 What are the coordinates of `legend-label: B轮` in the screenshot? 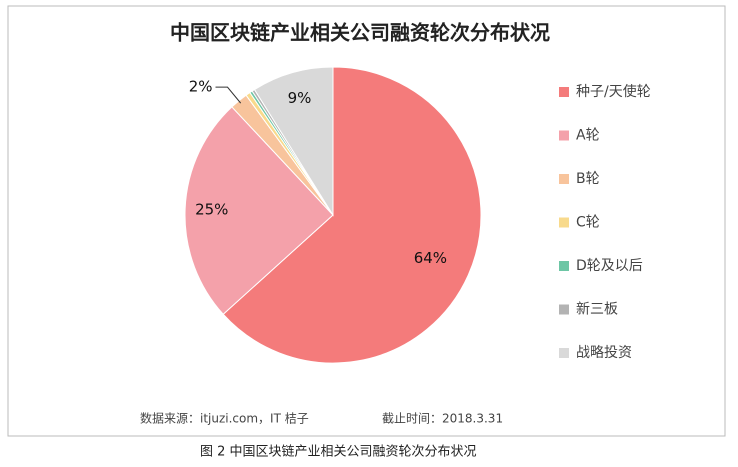 It's located at (588, 179).